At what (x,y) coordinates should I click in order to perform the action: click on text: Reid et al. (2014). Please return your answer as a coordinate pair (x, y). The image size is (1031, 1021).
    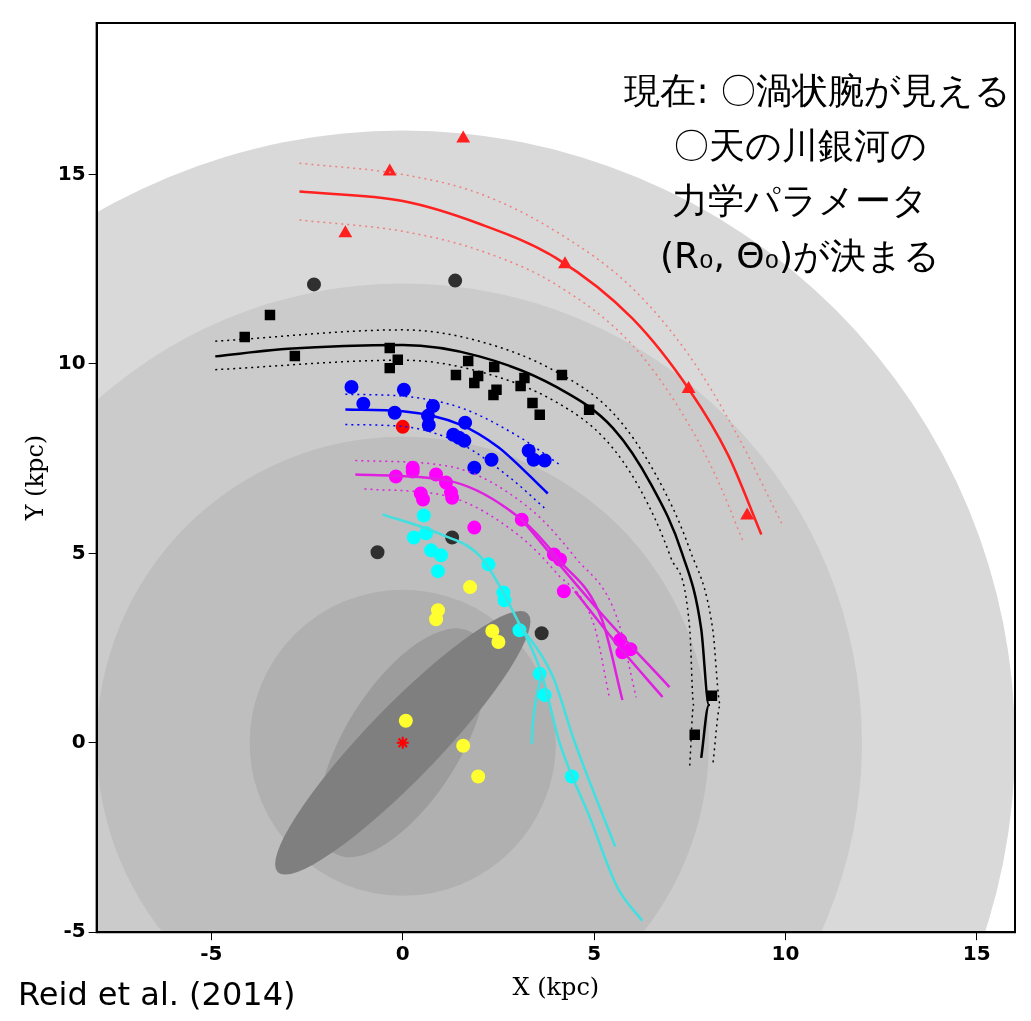
    Looking at the image, I should click on (157, 994).